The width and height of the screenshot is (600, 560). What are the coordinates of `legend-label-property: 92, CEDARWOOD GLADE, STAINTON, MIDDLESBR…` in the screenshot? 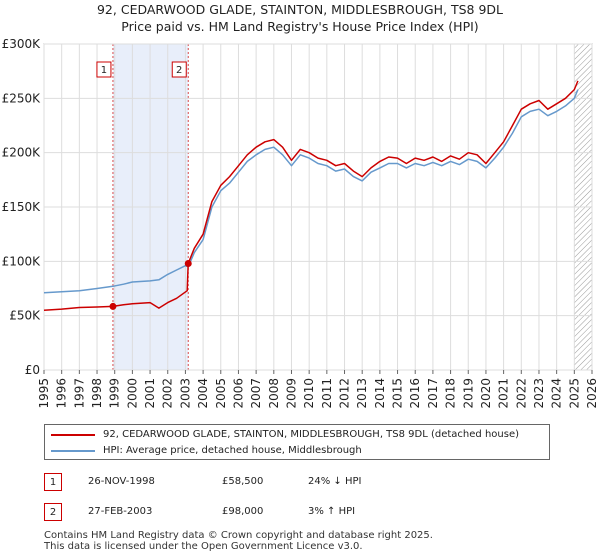 It's located at (311, 434).